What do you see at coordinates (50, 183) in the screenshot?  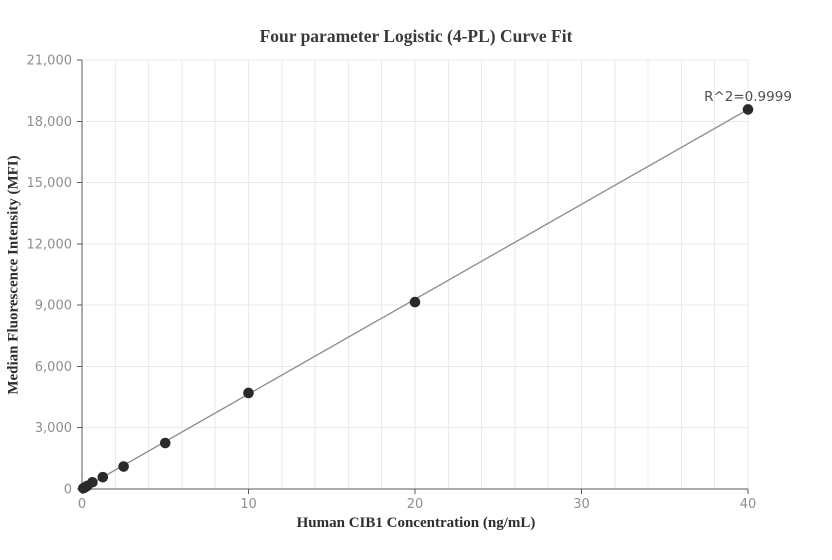 I see `y-tick-label: 15,000` at bounding box center [50, 183].